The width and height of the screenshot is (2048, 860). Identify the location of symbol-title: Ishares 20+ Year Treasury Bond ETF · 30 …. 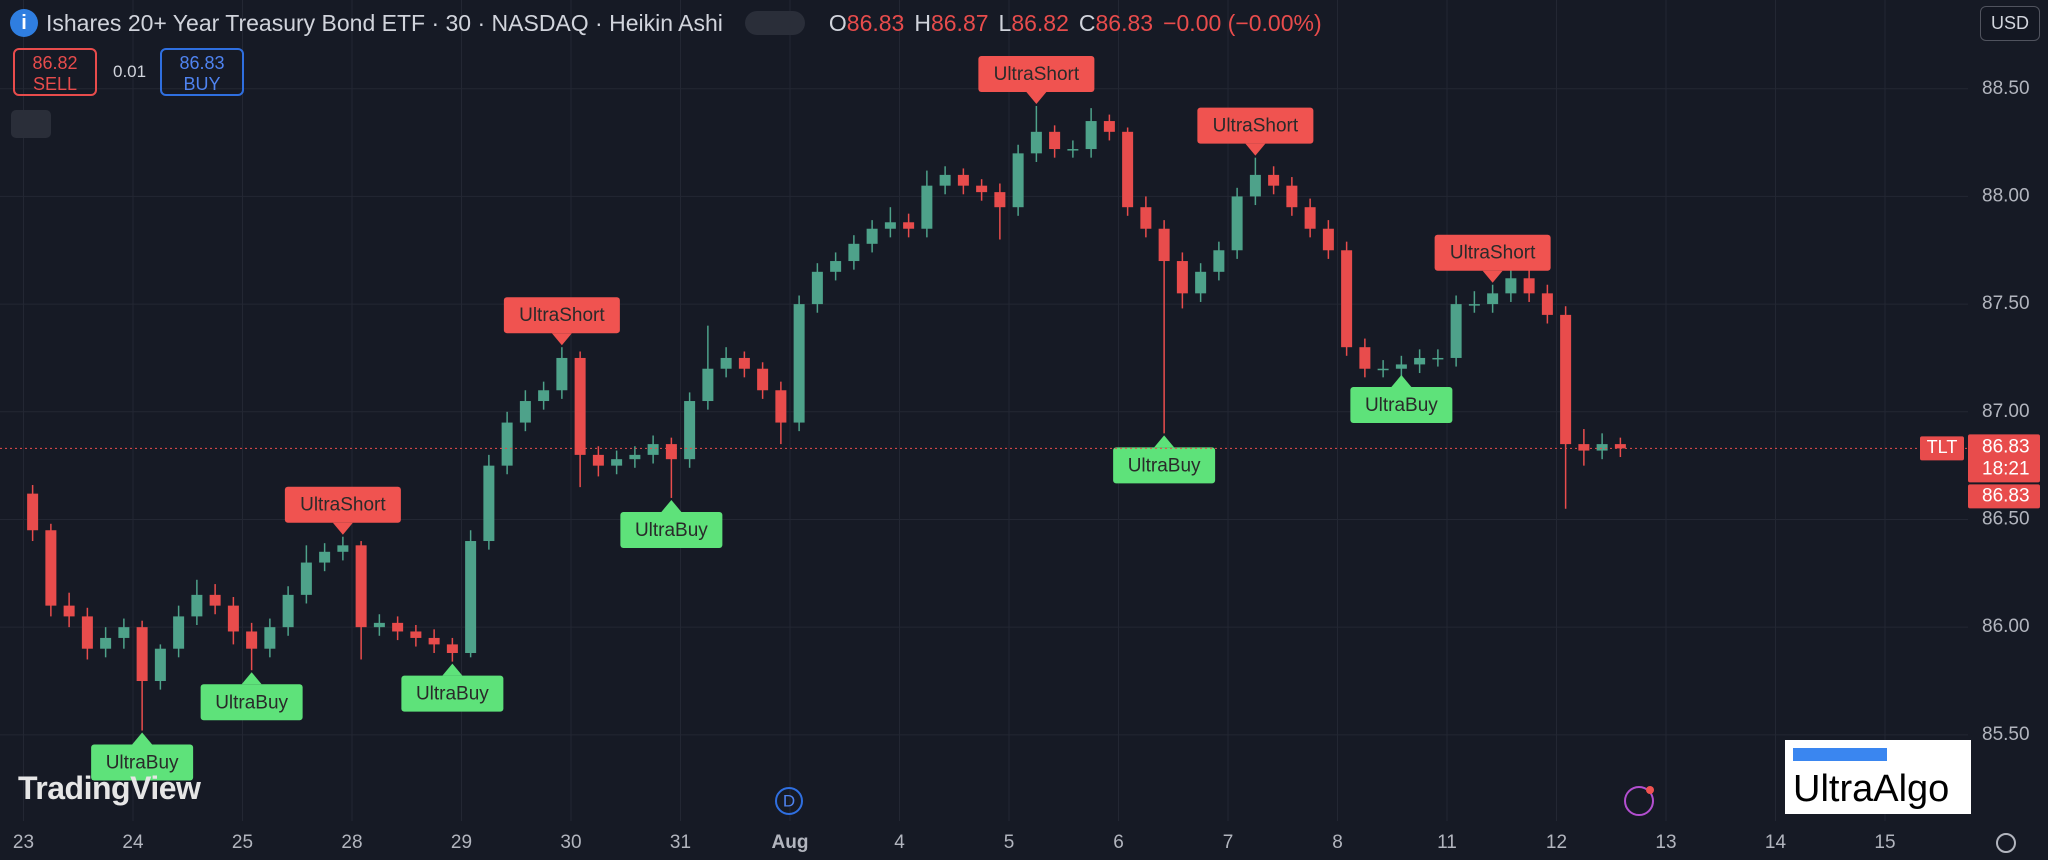
(384, 22).